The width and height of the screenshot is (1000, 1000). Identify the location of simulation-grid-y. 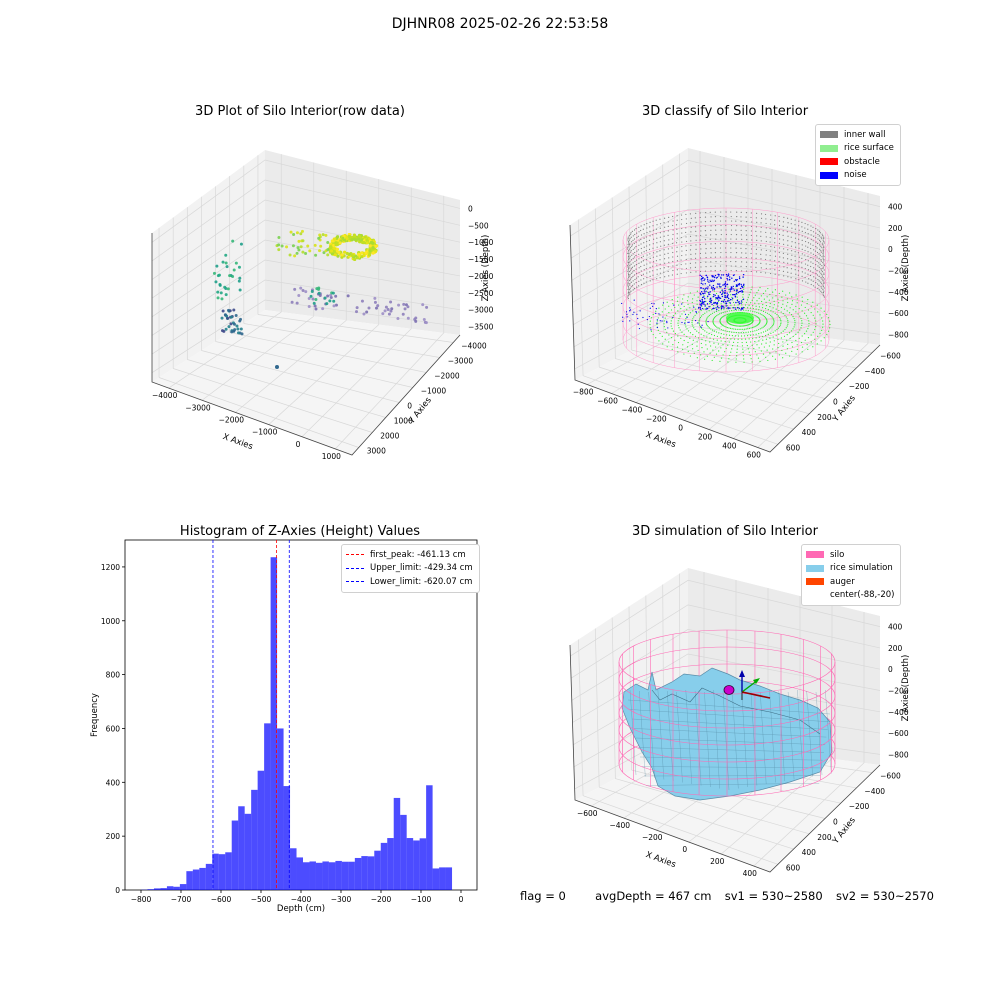
(696, 818).